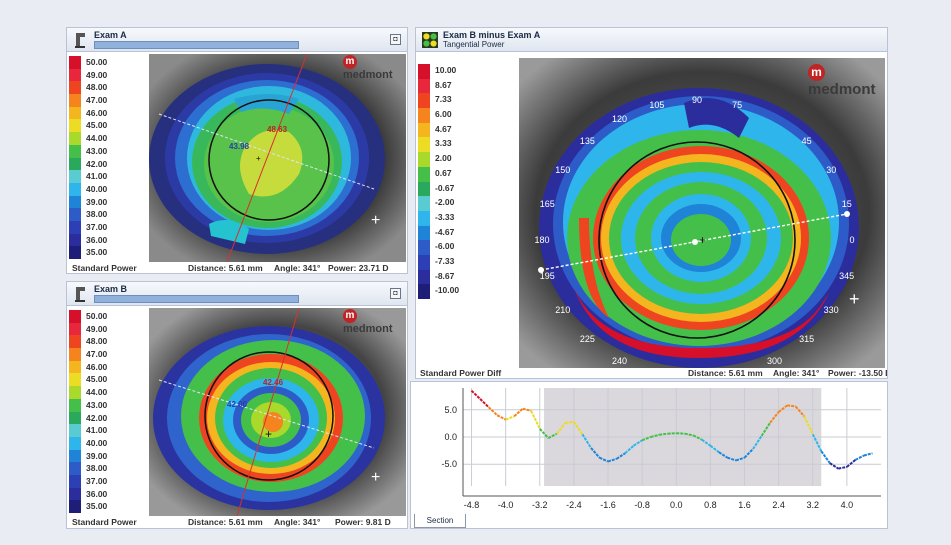 This screenshot has width=951, height=545. What do you see at coordinates (847, 505) in the screenshot?
I see `x-tick-label: 4.0` at bounding box center [847, 505].